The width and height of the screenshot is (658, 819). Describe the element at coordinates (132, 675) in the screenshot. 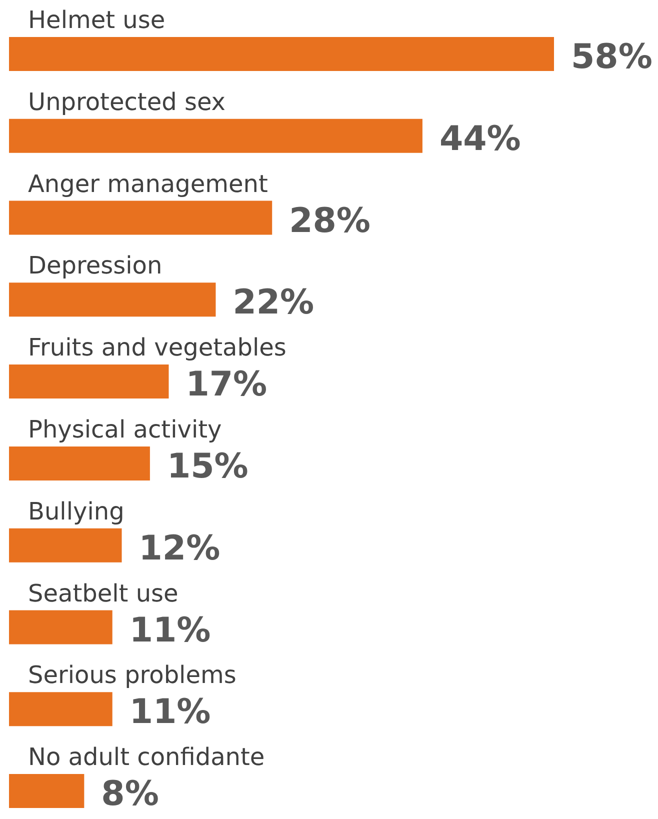

I see `y-tick-label: Serious problems` at that location.